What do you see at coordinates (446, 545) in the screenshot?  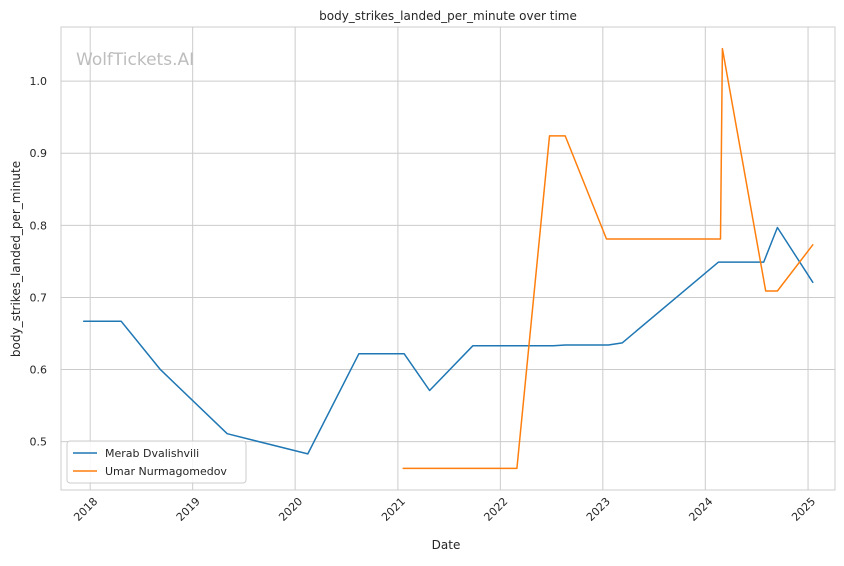 I see `x-axis-title: Date` at bounding box center [446, 545].